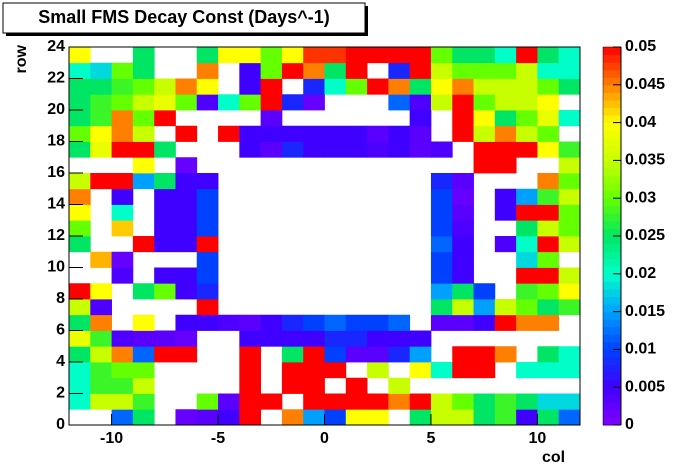  I want to click on y-tick-label: 0, so click(60, 424).